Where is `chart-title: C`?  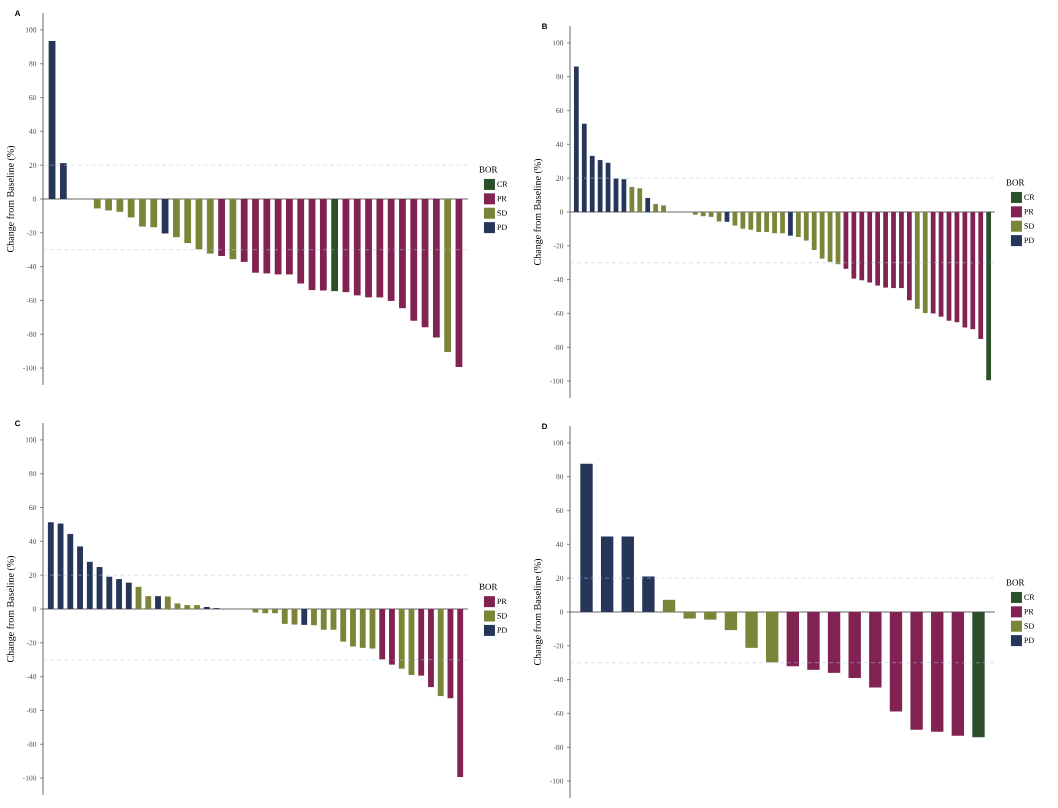 chart-title: C is located at coordinates (18, 423).